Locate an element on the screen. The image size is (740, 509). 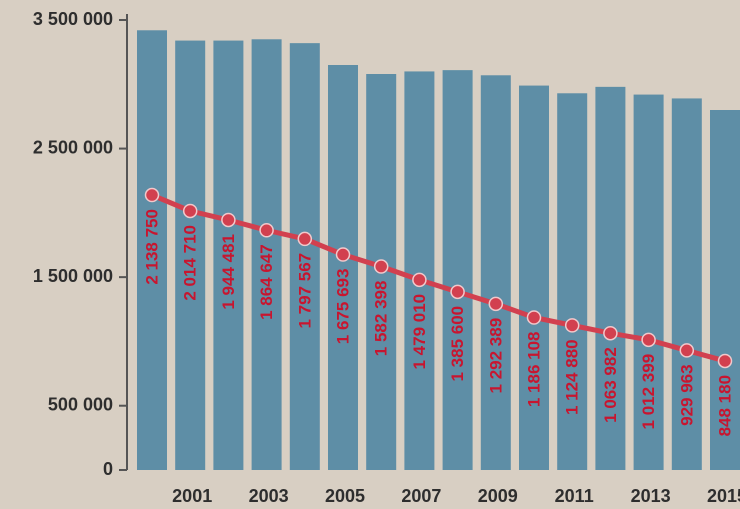
y-tick-label: 3 500 000 is located at coordinates (73, 19).